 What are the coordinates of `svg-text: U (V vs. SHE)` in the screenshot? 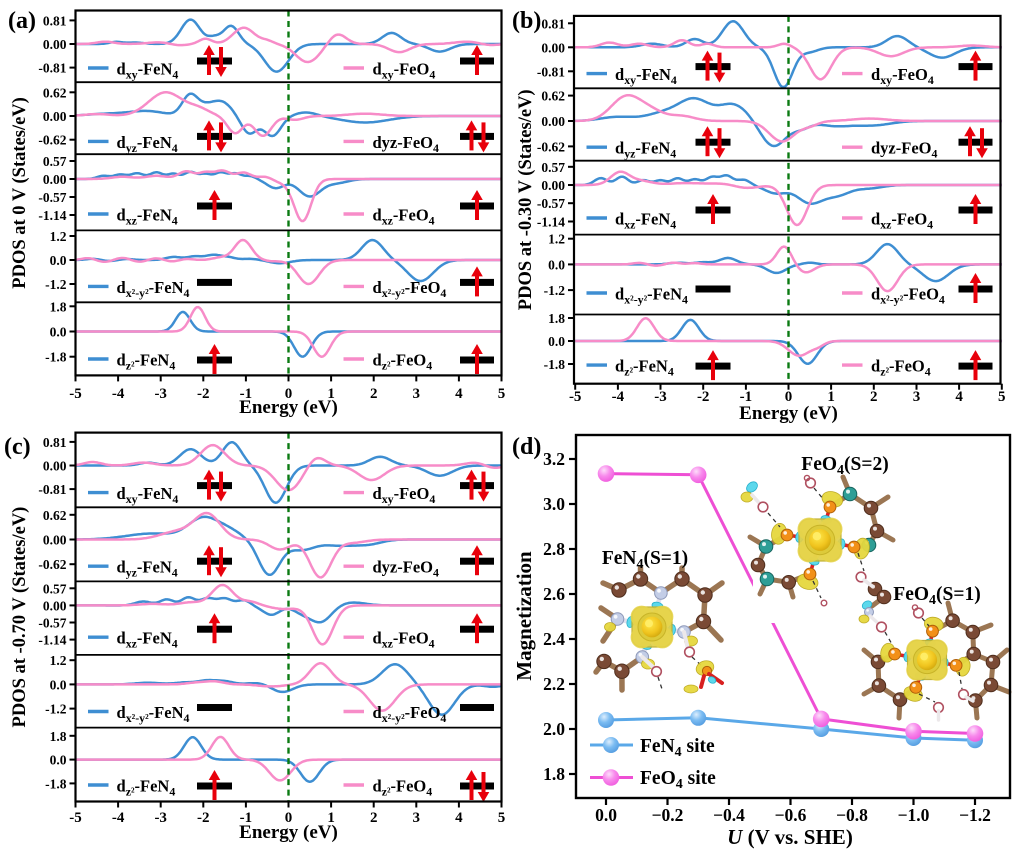 It's located at (790, 837).